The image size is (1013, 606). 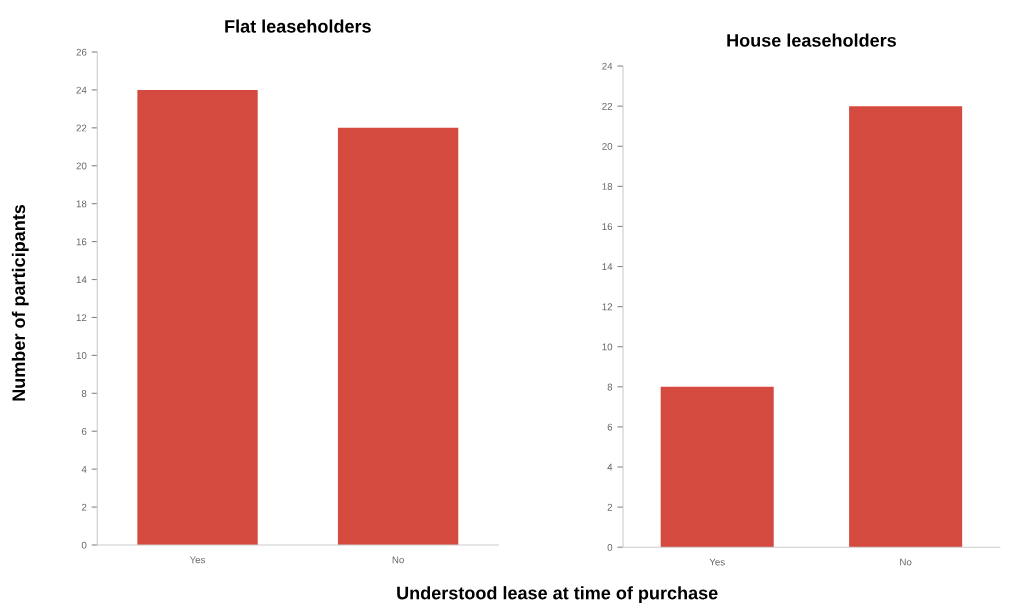 What do you see at coordinates (811, 40) in the screenshot?
I see `chart-title: House leaseholders` at bounding box center [811, 40].